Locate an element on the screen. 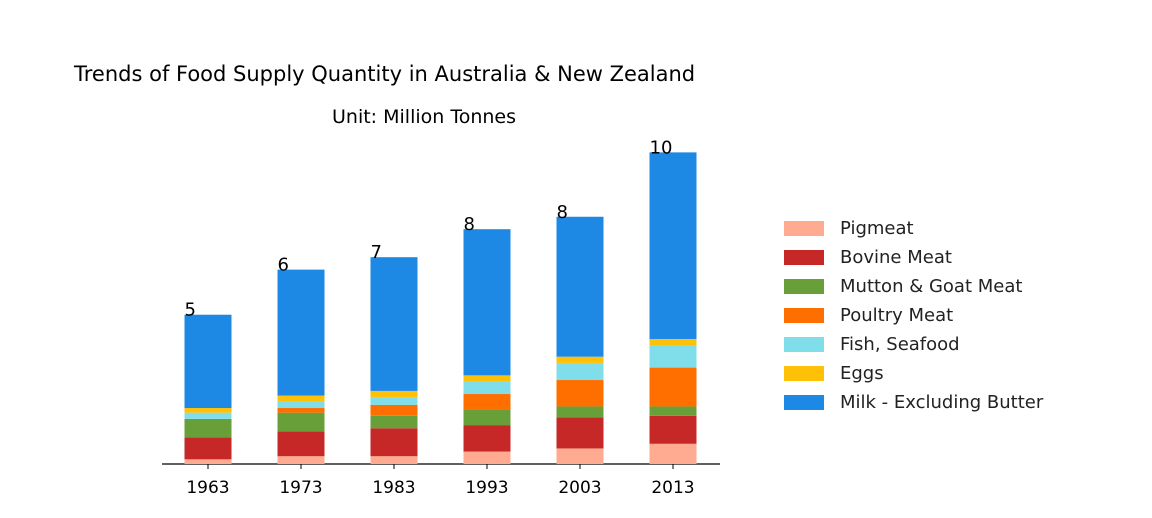 The image size is (1152, 518). legend-label: Pigmeat is located at coordinates (877, 228).